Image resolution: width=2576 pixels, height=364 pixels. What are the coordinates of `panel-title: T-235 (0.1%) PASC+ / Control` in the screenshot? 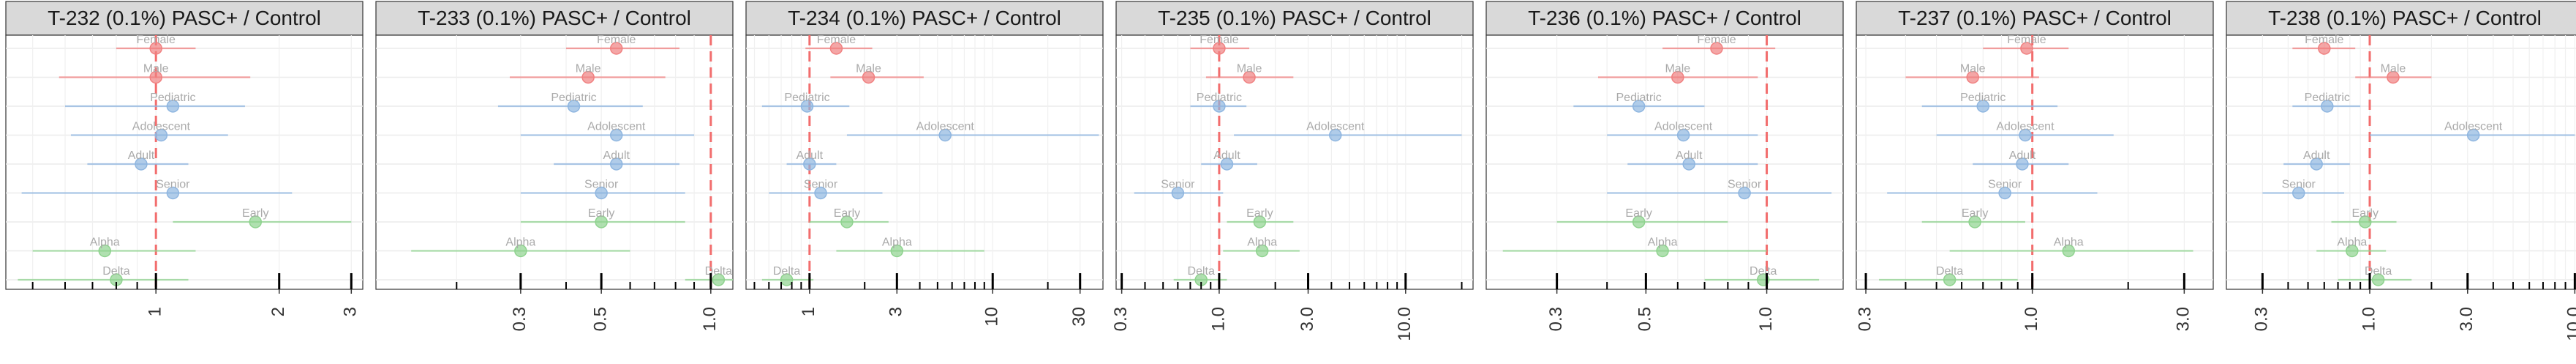 It's located at (1294, 18).